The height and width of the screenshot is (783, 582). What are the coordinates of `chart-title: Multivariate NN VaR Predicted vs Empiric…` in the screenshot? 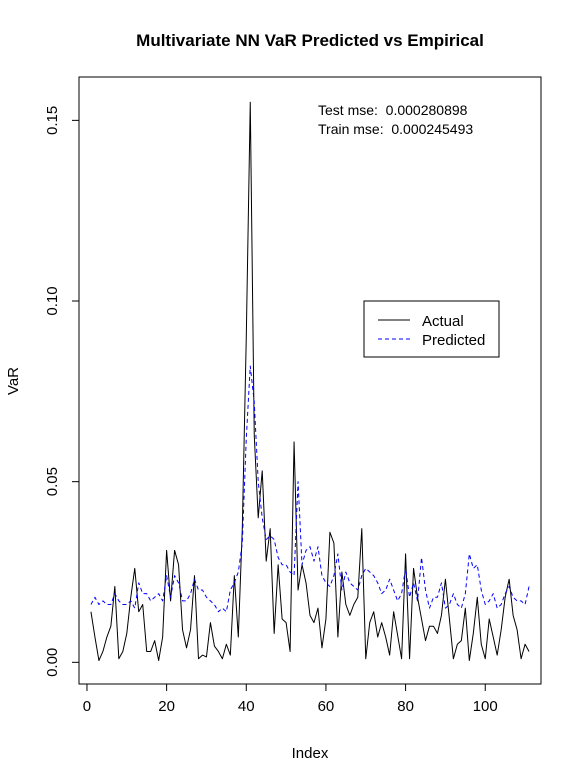 It's located at (310, 40).